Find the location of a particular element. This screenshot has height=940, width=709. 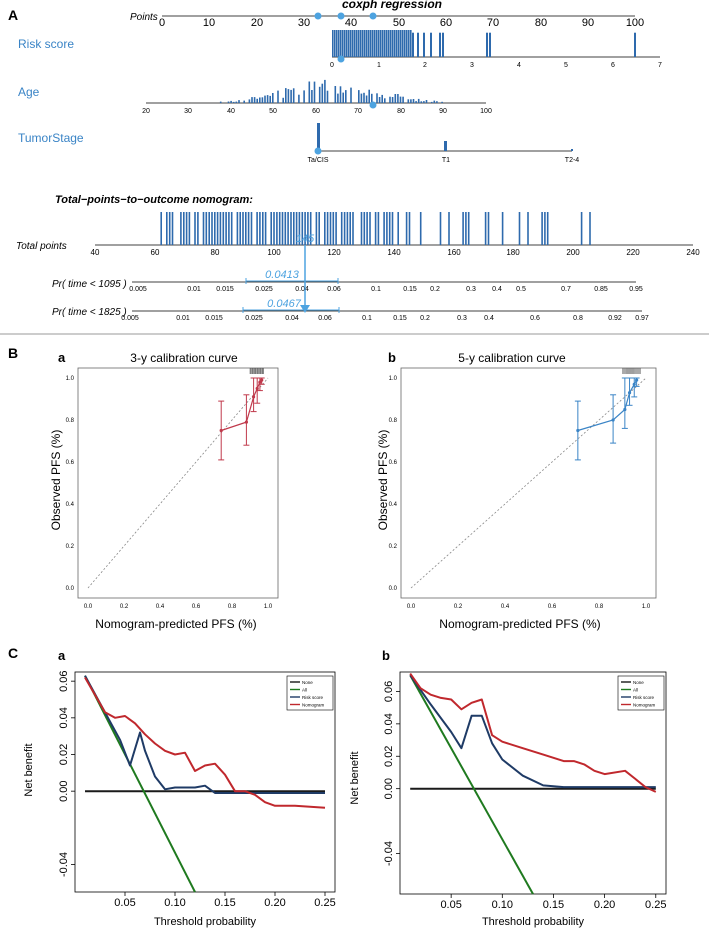

pr-1095-tick: 0.01 is located at coordinates (194, 289).